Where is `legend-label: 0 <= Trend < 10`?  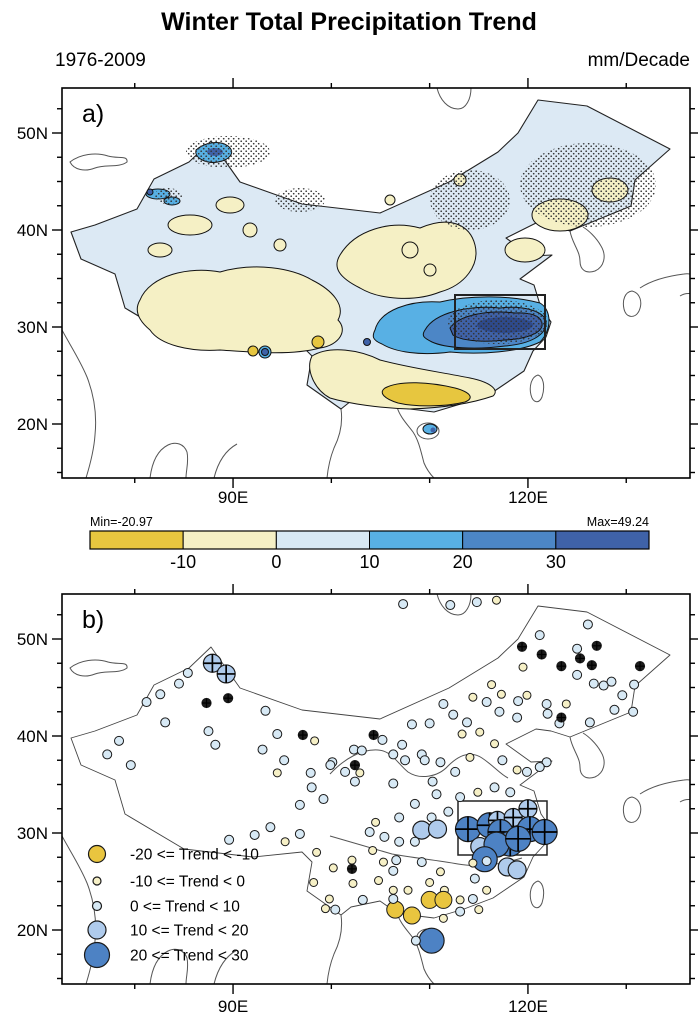
legend-label: 0 <= Trend < 10 is located at coordinates (185, 907).